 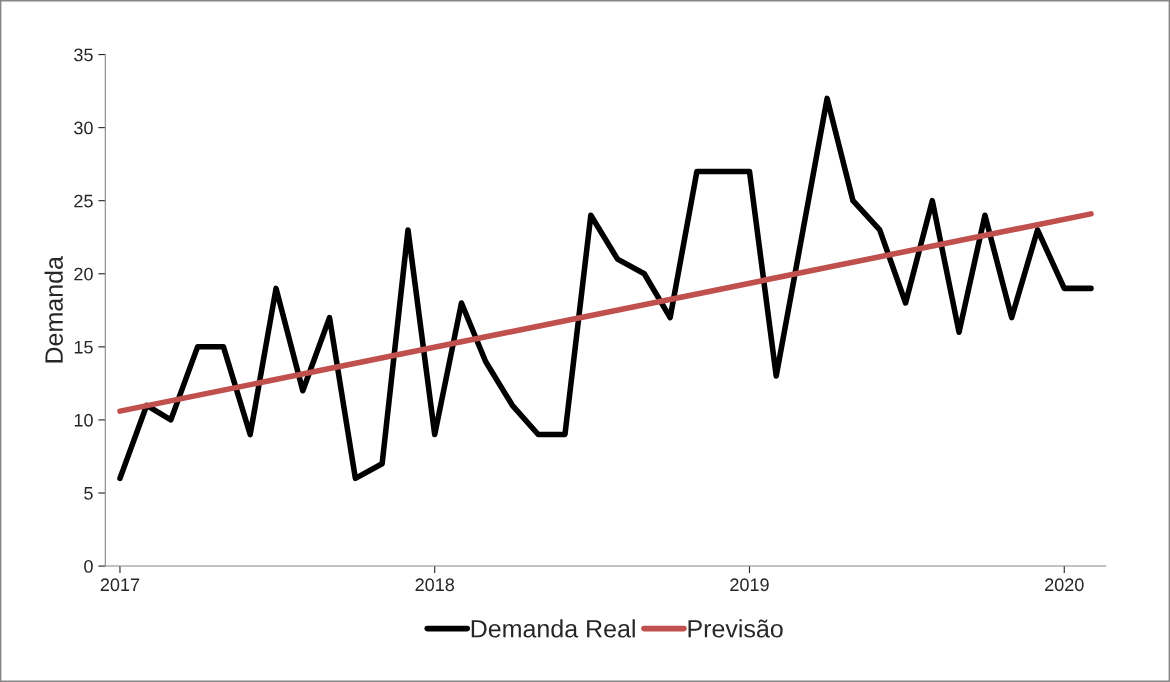 I want to click on y-tick-label: 0, so click(x=88, y=566).